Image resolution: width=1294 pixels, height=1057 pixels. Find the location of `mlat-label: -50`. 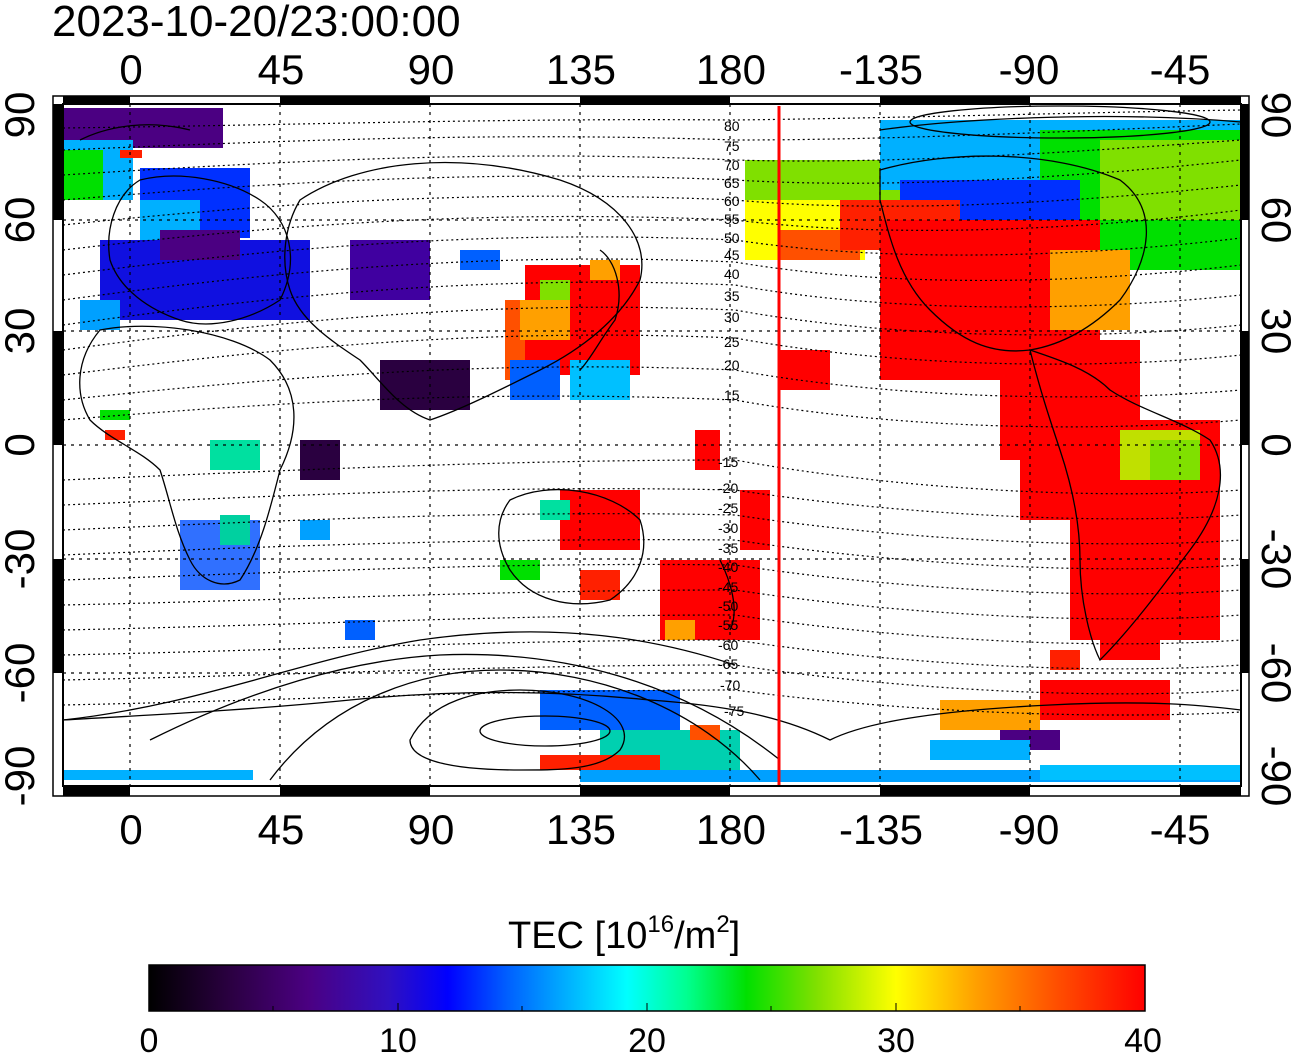

mlat-label: -50 is located at coordinates (728, 606).